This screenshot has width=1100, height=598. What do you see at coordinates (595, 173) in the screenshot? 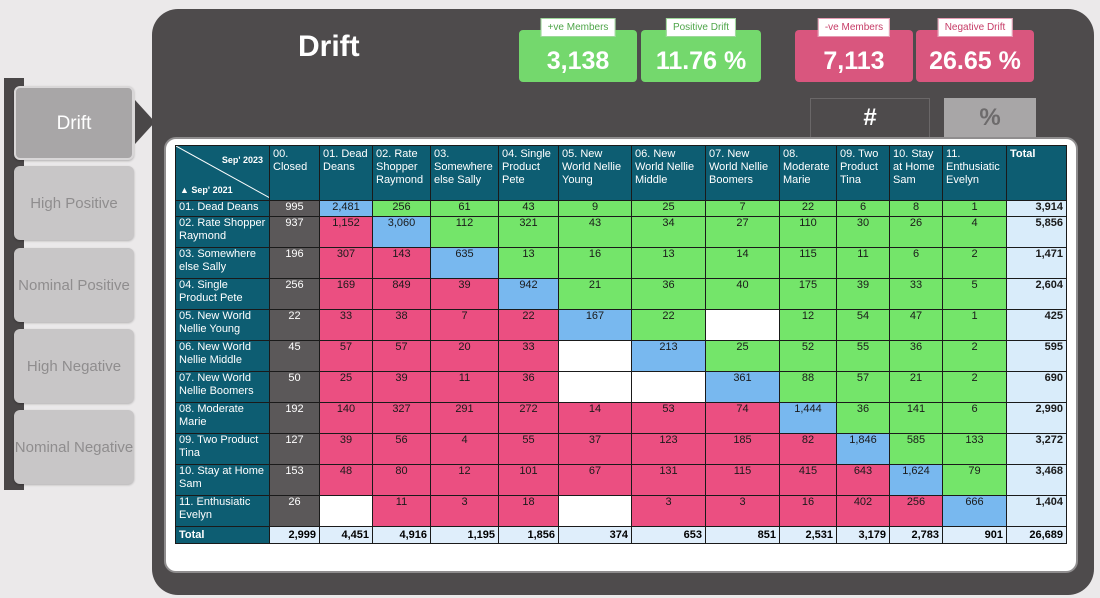
I see `column-header: 05. New World Nellie Young` at bounding box center [595, 173].